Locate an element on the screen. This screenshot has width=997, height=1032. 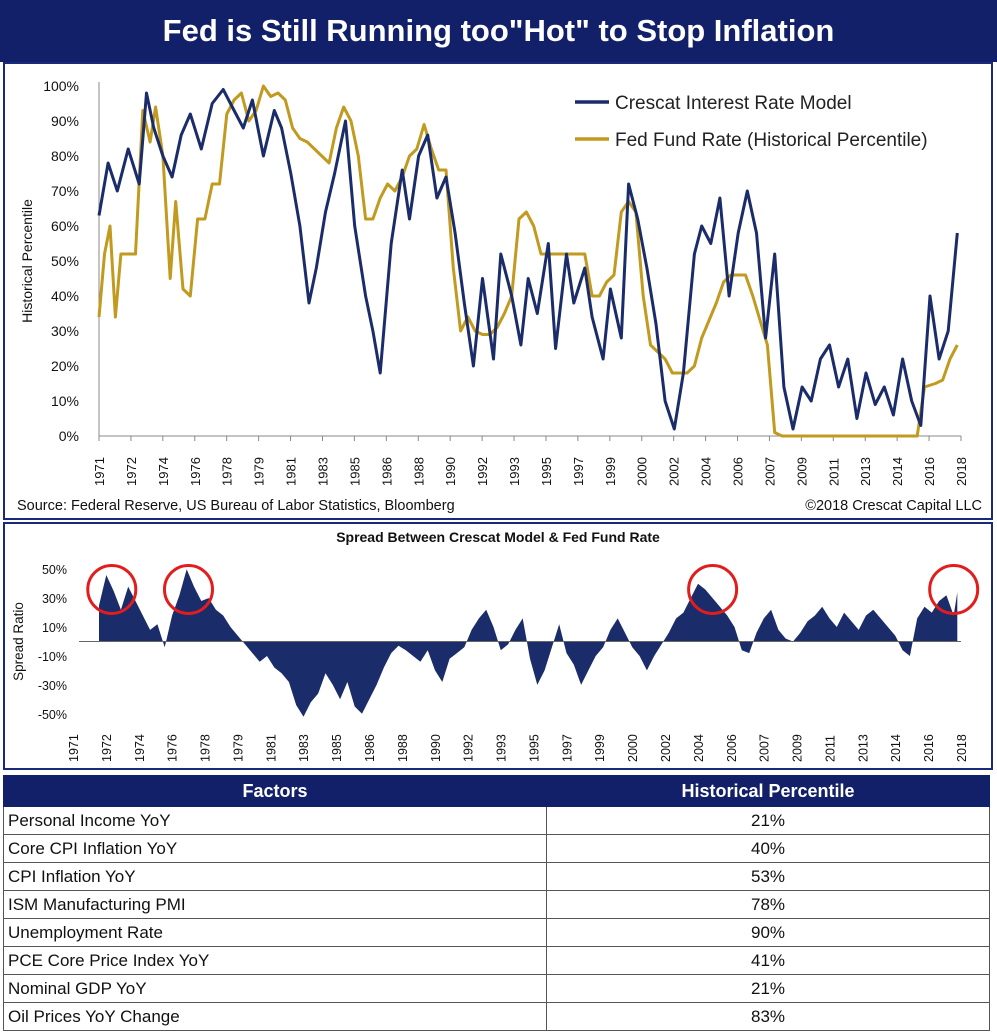
spread-y-tick-label: 30% is located at coordinates (54, 599).